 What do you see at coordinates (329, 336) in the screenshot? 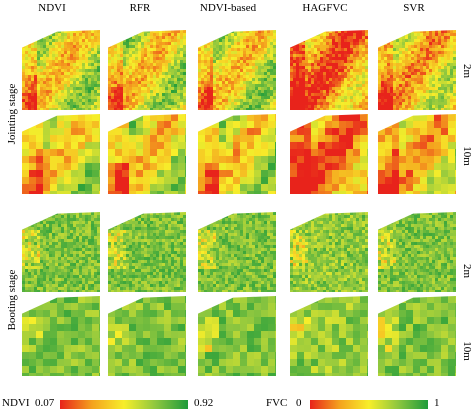
I see `map-panel-hagfvc-row4` at bounding box center [329, 336].